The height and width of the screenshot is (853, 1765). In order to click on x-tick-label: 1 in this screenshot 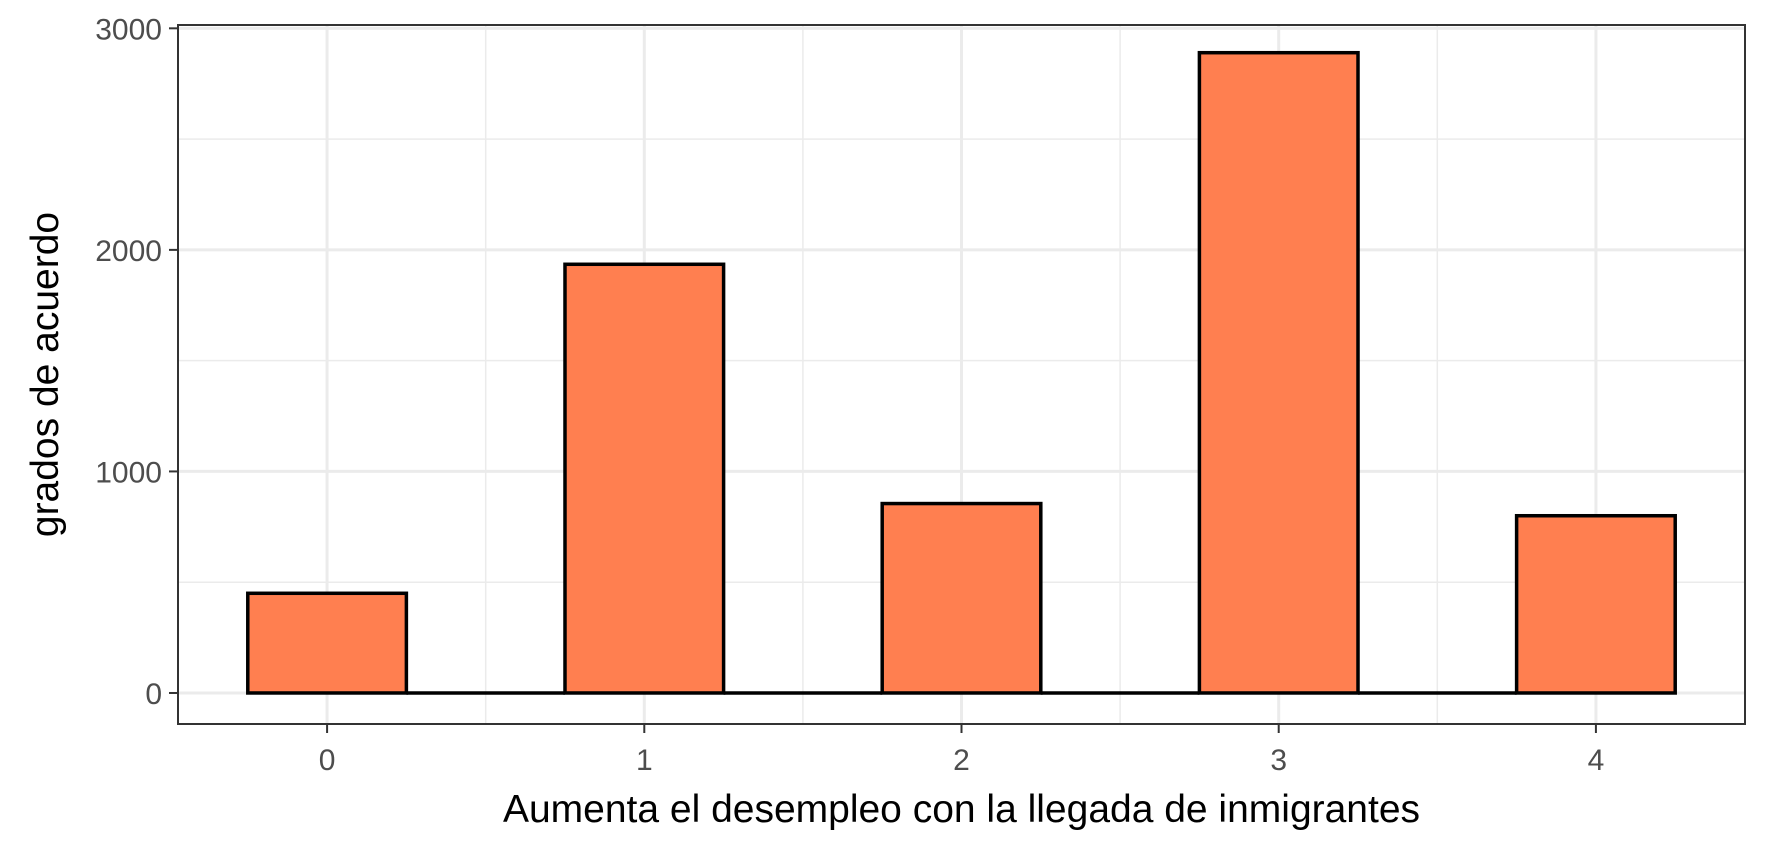, I will do `click(644, 760)`.